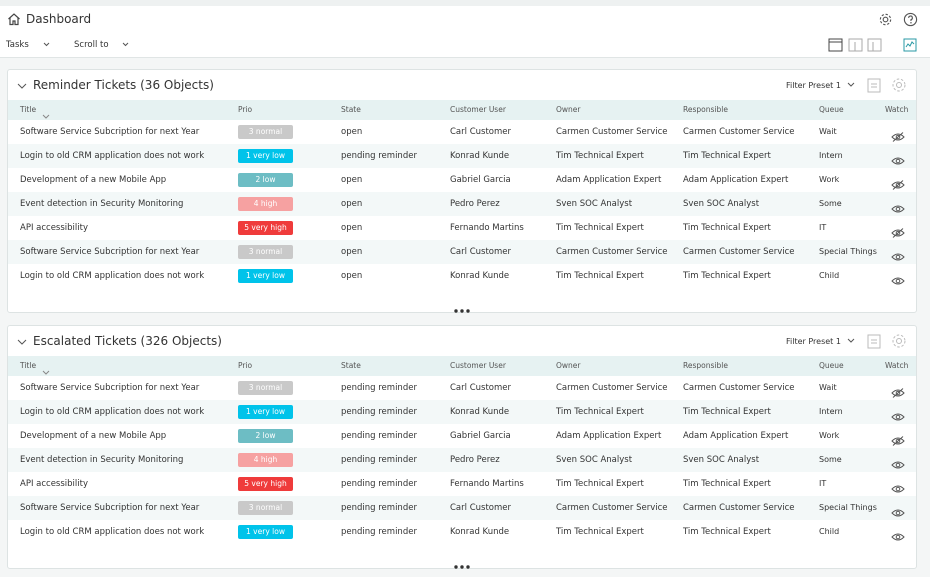 This screenshot has width=930, height=577. I want to click on cell-customer-user: Fernando Martins, so click(487, 228).